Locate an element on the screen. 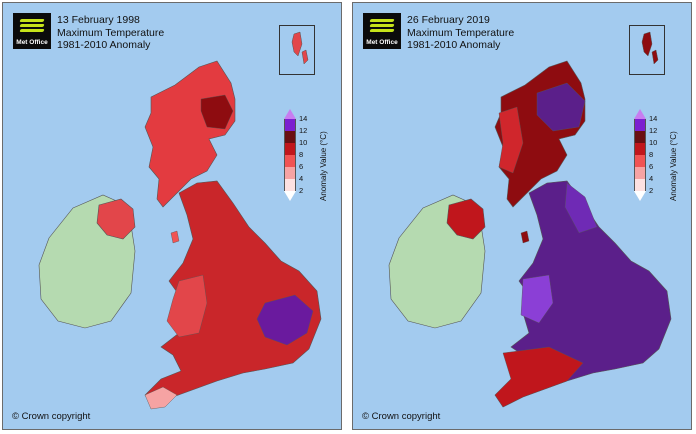  scotland-region is located at coordinates (190, 134).